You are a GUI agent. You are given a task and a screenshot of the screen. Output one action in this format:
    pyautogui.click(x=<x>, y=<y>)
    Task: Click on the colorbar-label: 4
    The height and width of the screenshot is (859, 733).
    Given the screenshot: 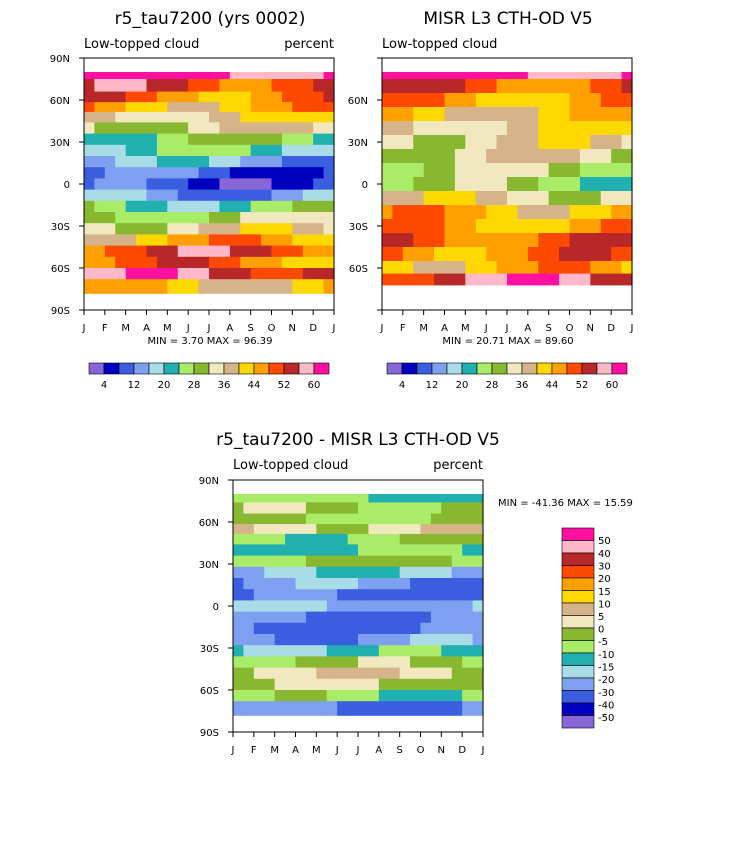 What is the action you would take?
    pyautogui.click(x=104, y=385)
    